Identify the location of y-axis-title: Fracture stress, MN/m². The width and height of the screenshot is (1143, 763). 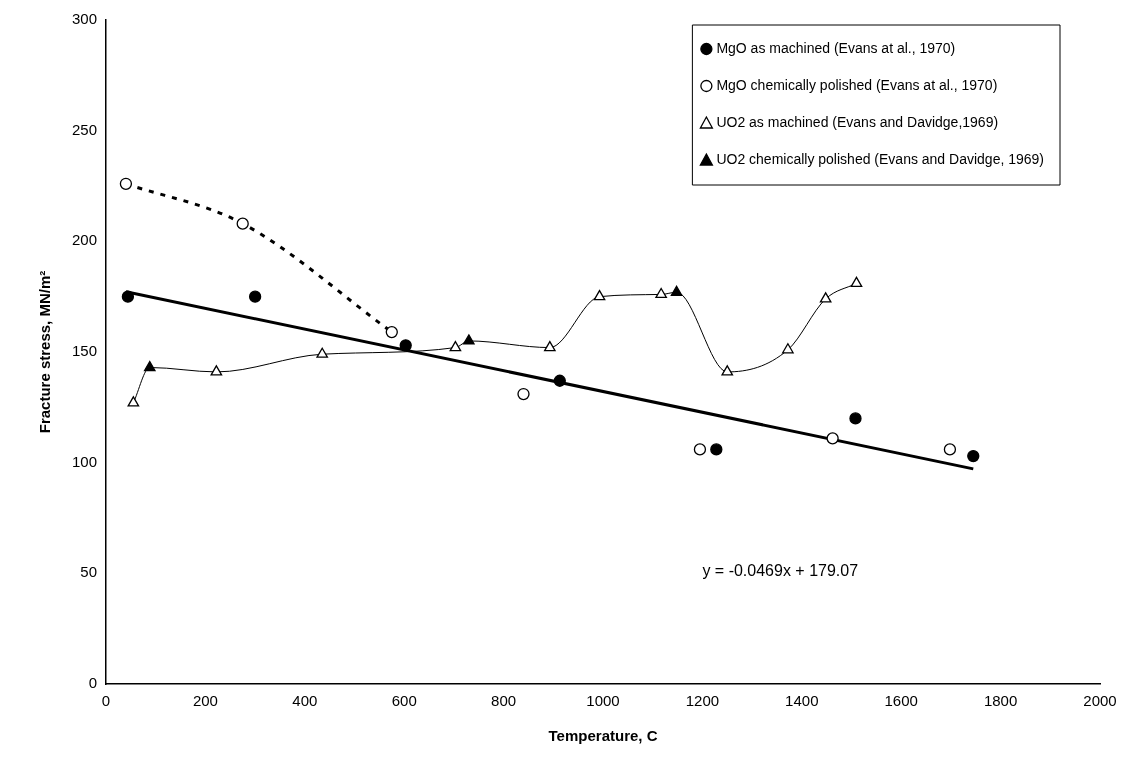
(45, 352).